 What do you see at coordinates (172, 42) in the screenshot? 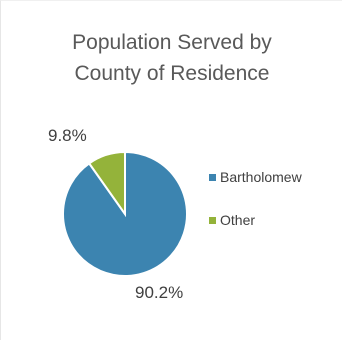
I see `chart-title-line-1: Population Served by` at bounding box center [172, 42].